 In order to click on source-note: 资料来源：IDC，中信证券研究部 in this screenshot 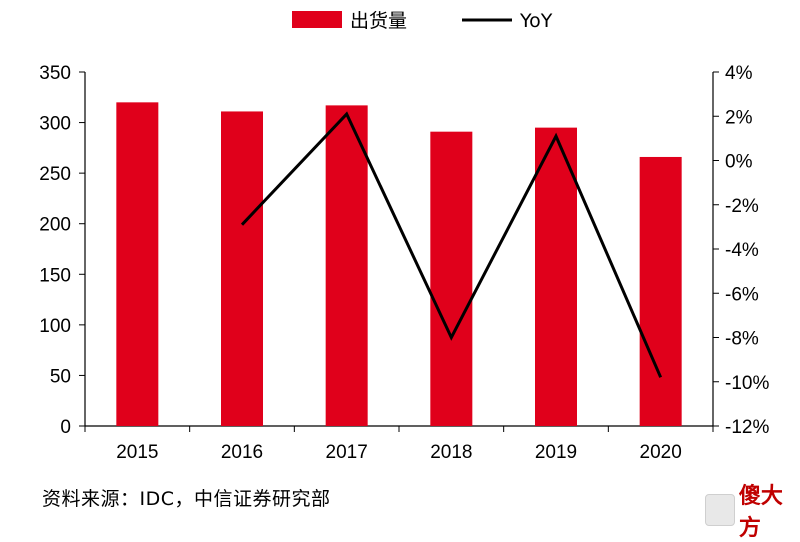, I will do `click(186, 497)`.